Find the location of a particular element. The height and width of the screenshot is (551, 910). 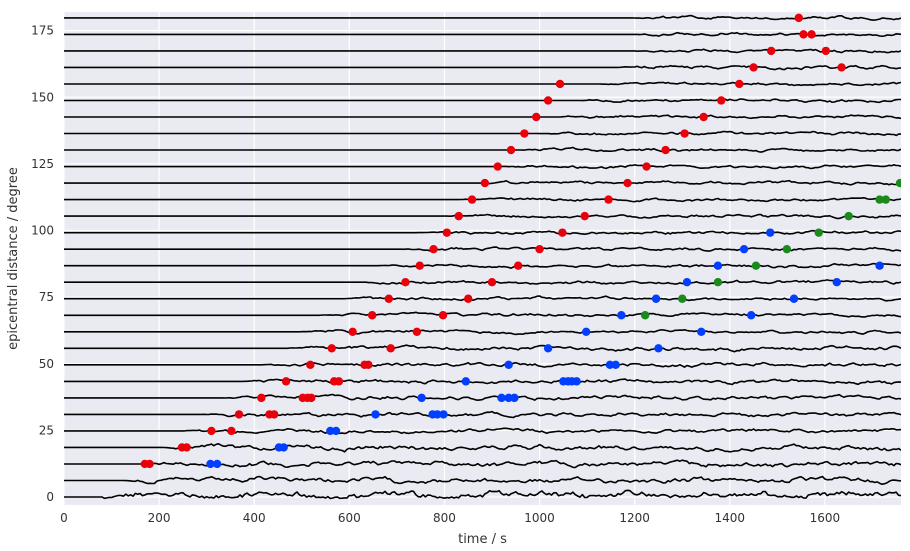

y-tick-label: 150 is located at coordinates (42, 97).